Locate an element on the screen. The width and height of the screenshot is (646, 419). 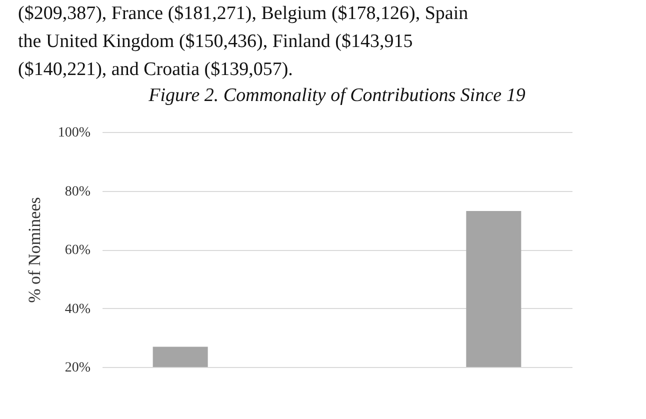
y-axis-title: % of Nominees is located at coordinates (34, 250).